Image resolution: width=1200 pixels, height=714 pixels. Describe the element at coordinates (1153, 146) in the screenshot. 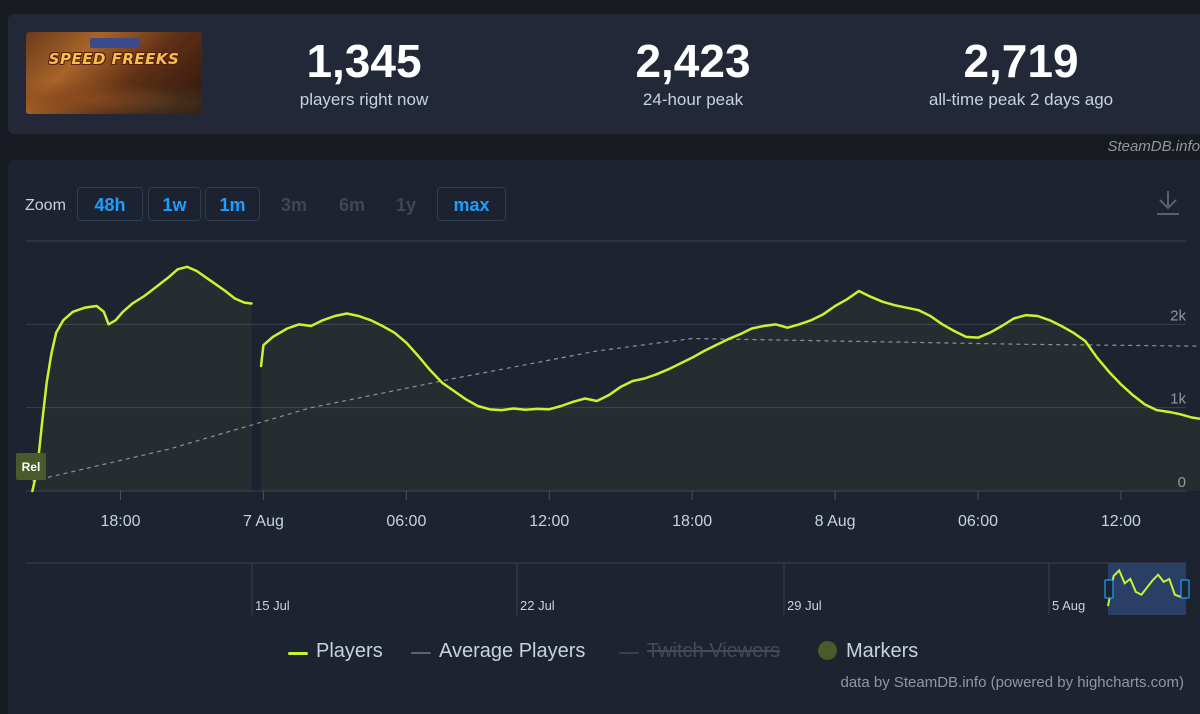

I see `steamdb-credit-link: SteamDB.info` at that location.